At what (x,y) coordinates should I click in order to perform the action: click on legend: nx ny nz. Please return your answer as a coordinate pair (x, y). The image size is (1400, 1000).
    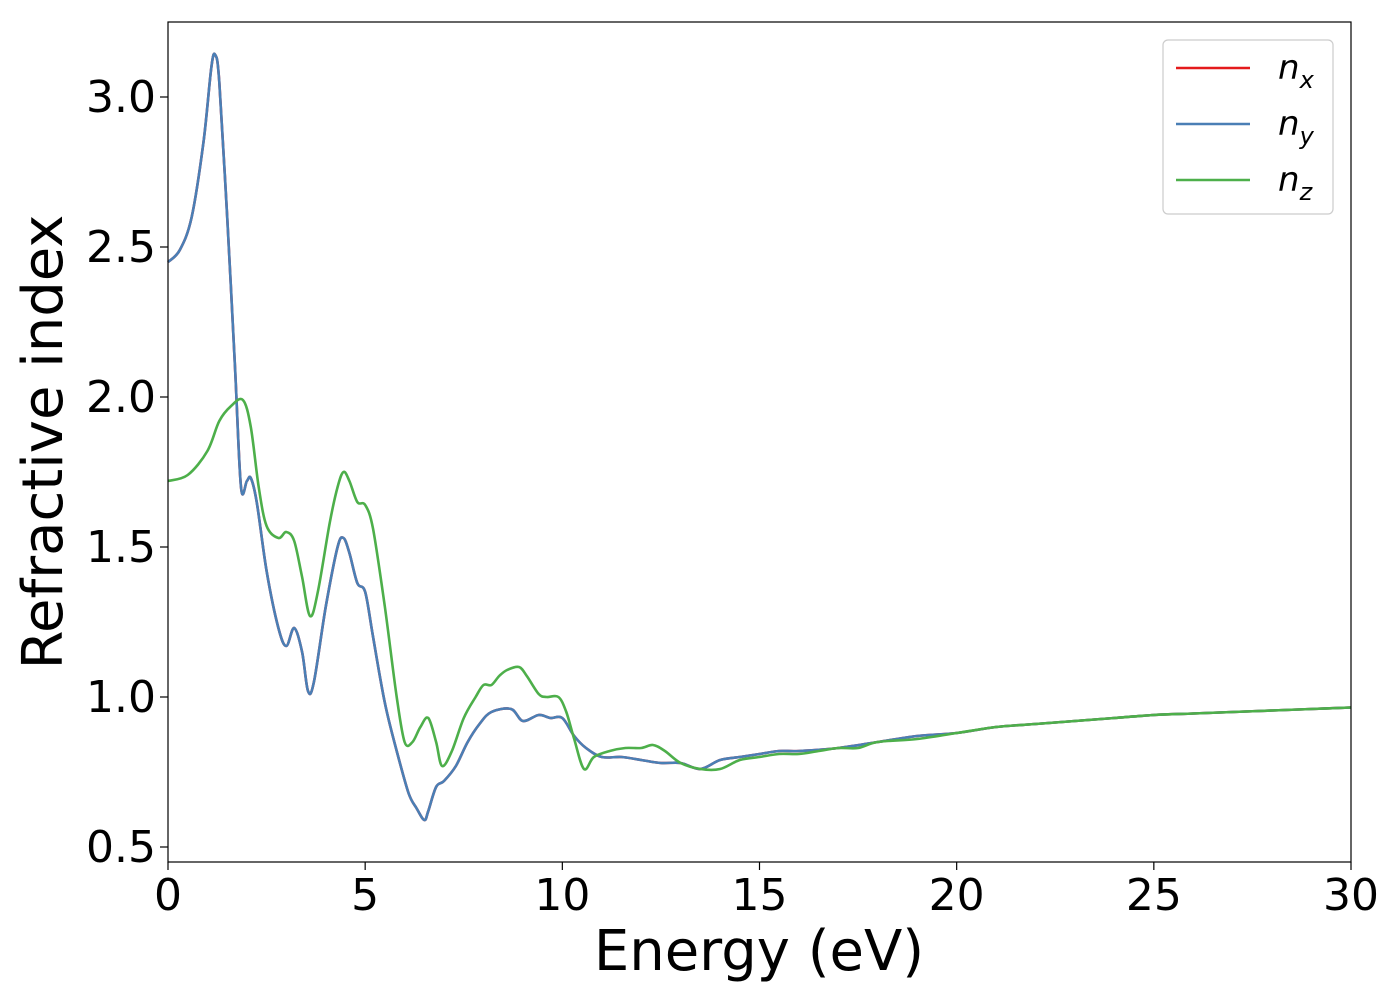
    Looking at the image, I should click on (1248, 127).